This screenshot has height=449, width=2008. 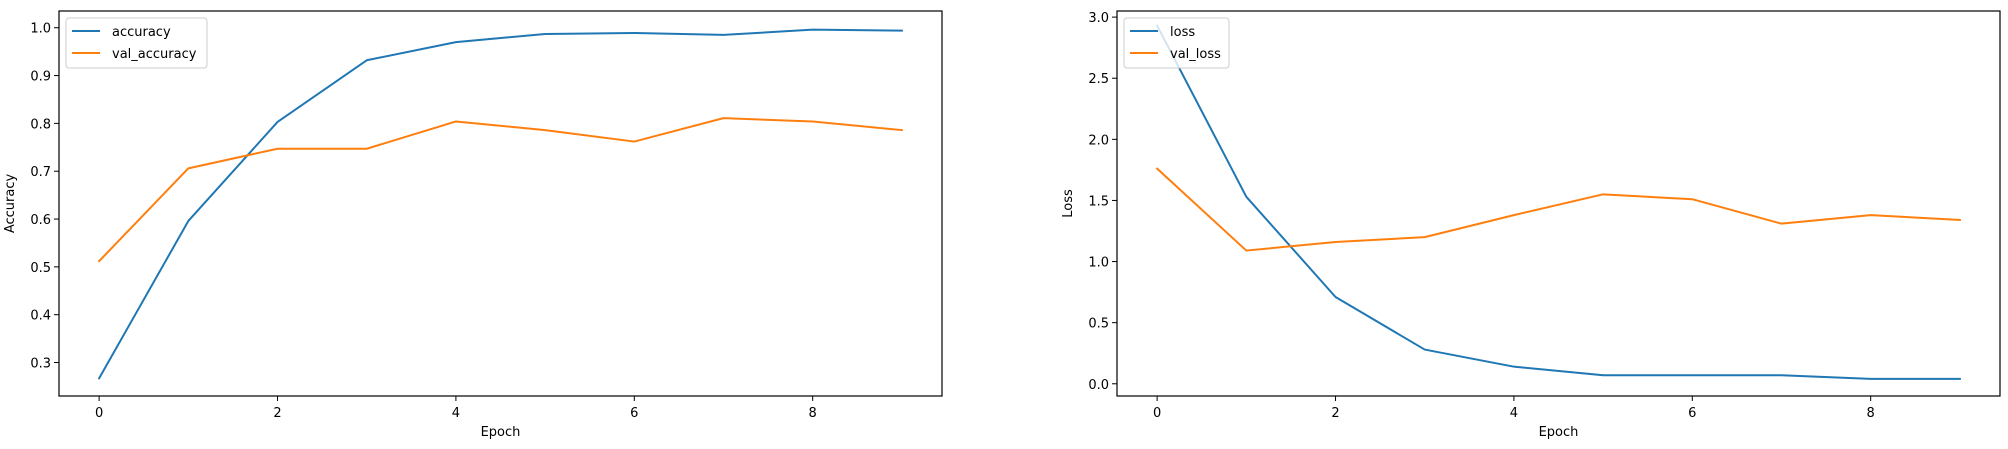 I want to click on y-axis-label: Accuracy, so click(x=10, y=204).